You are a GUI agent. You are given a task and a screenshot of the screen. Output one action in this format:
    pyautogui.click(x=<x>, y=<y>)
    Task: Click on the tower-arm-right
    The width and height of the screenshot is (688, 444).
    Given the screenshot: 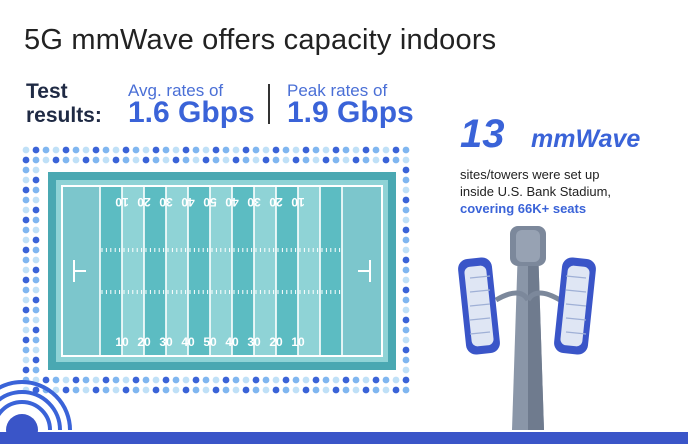 What is the action you would take?
    pyautogui.click(x=543, y=296)
    